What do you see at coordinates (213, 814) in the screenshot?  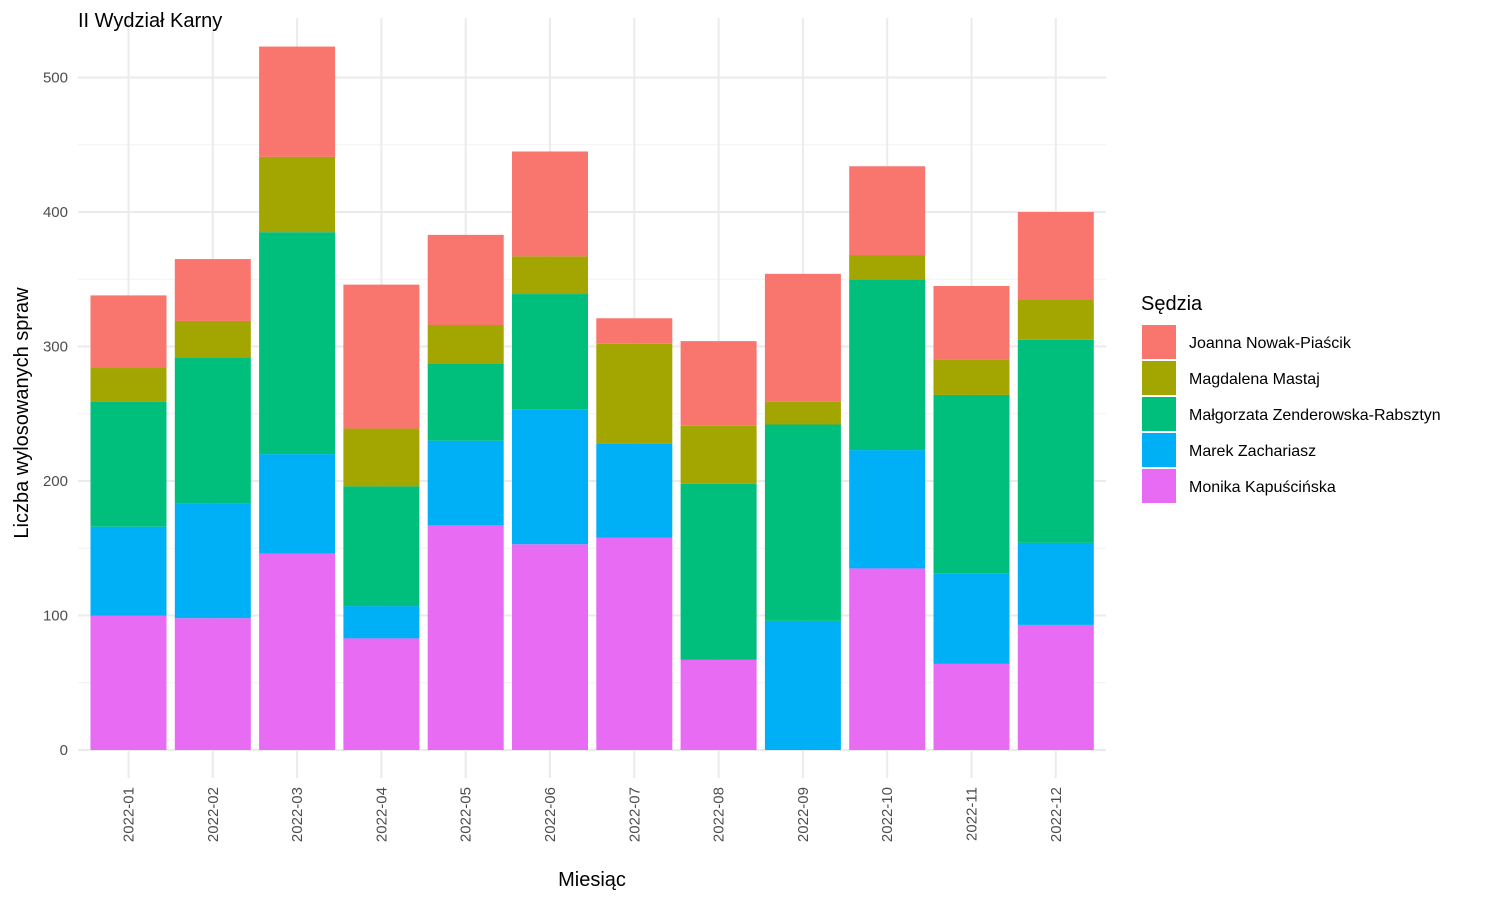 I see `x-tick-label-2022-02: 2022-02` at bounding box center [213, 814].